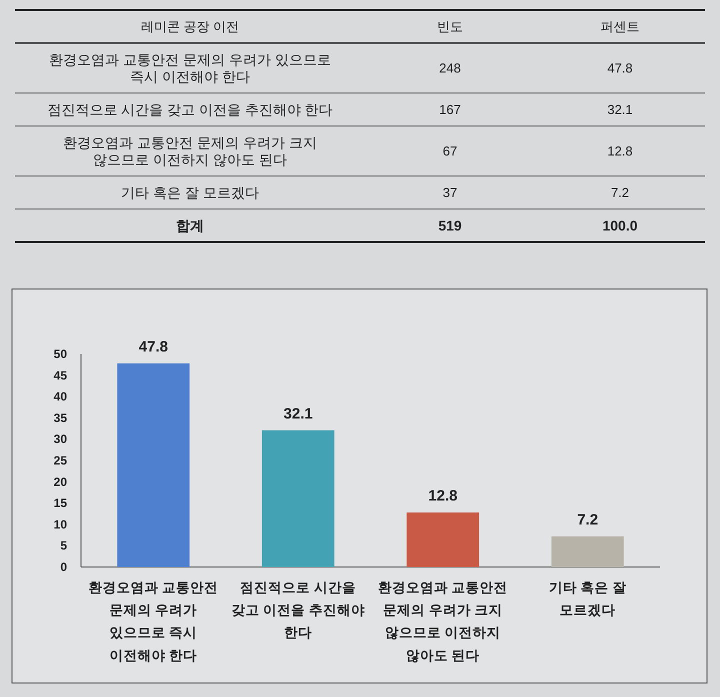 Image resolution: width=720 pixels, height=697 pixels. Describe the element at coordinates (190, 26) in the screenshot. I see `text: 레미콘 공장 이전` at that location.